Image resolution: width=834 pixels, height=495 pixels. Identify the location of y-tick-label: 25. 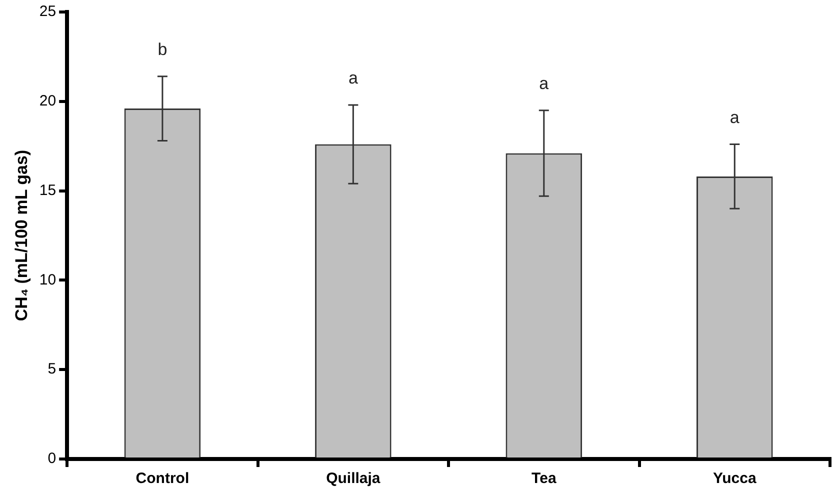
(47, 11).